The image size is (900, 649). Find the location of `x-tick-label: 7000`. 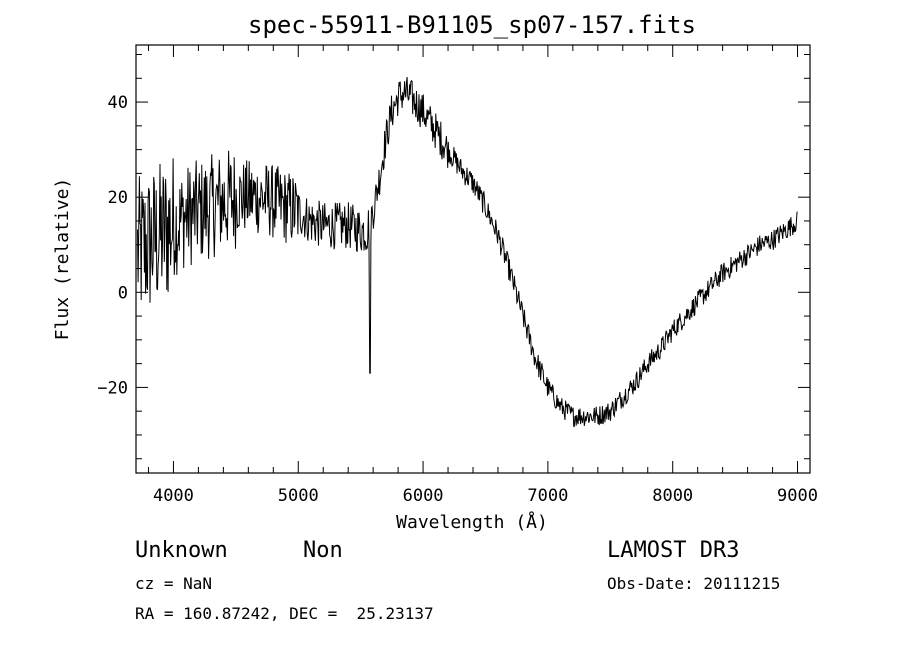

x-tick-label: 7000 is located at coordinates (547, 496).